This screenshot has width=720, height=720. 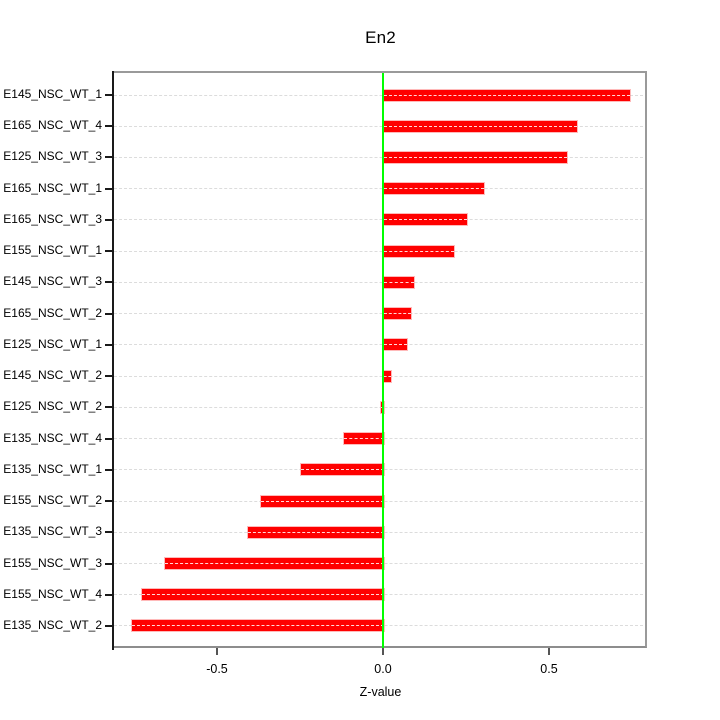 What do you see at coordinates (52, 94) in the screenshot?
I see `y-axis-label: E145_NSC_WT_1` at bounding box center [52, 94].